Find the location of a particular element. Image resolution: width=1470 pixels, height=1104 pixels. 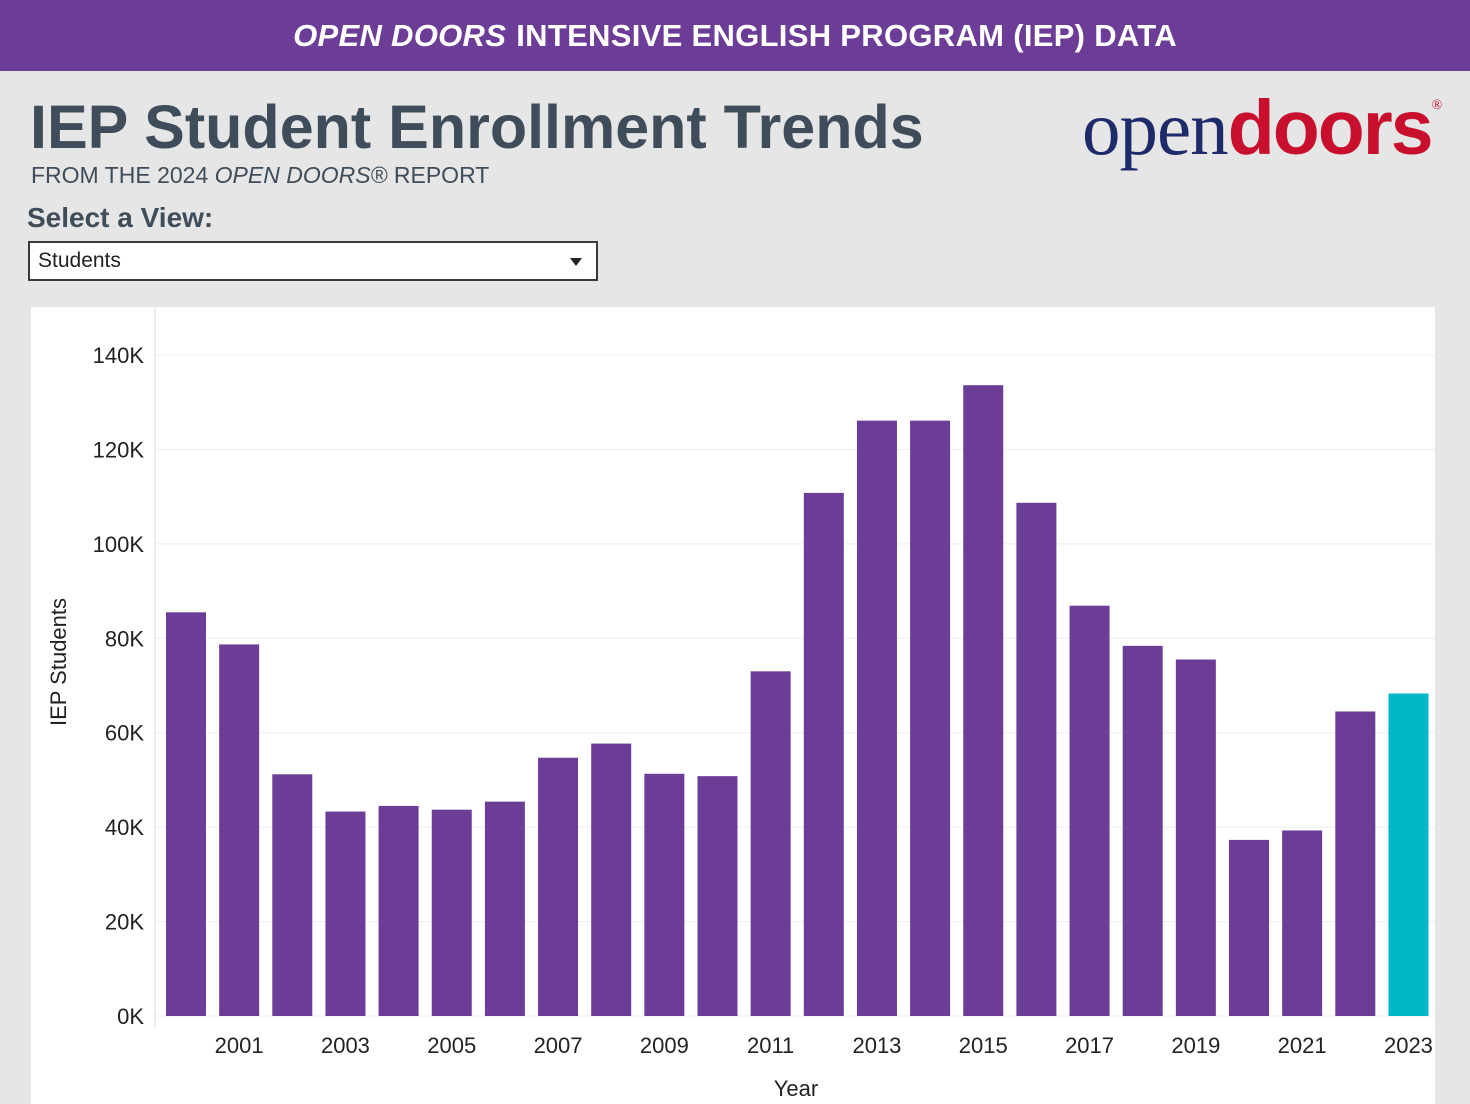

y-tick-label: 40K is located at coordinates (124, 827).